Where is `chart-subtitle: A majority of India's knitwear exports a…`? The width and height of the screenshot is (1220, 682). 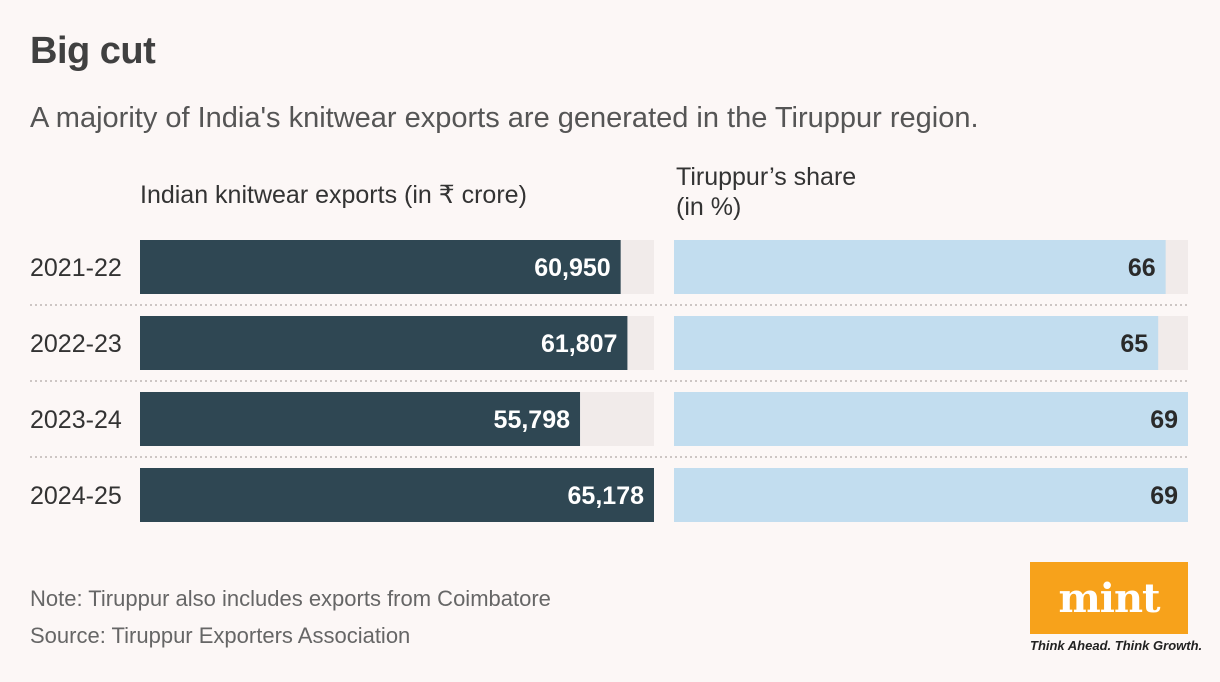
chart-subtitle: A majority of India's knitwear exports a… is located at coordinates (504, 118).